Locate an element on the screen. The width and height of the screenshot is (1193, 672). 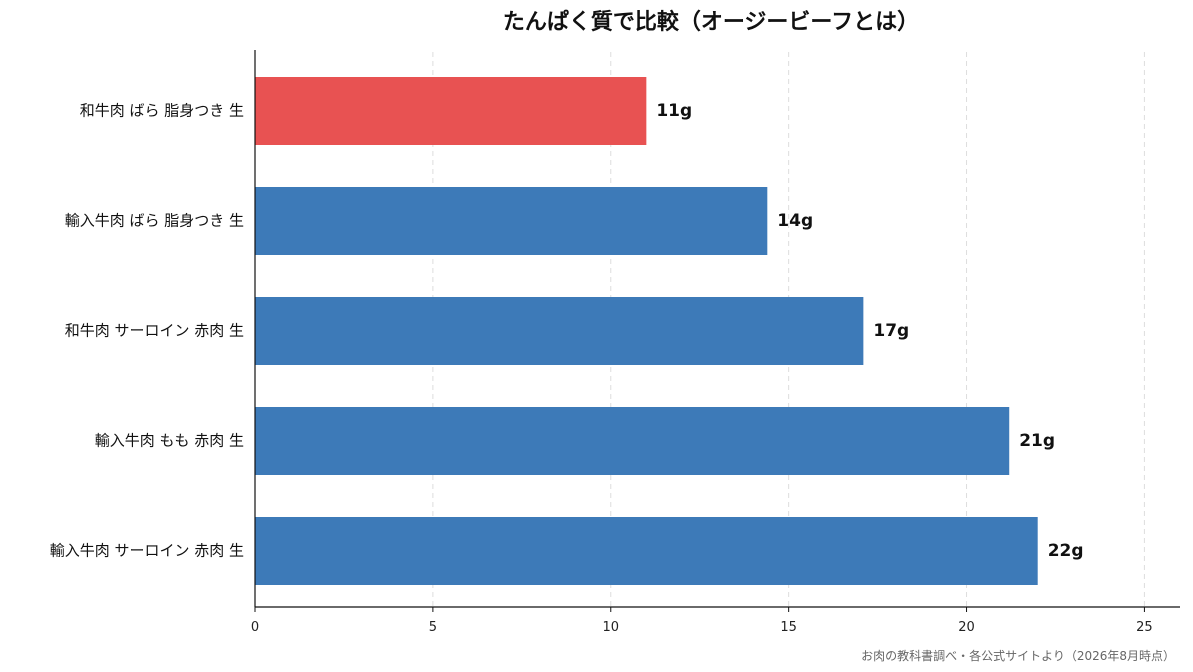
x-tick-label-0: 0 is located at coordinates (255, 627).